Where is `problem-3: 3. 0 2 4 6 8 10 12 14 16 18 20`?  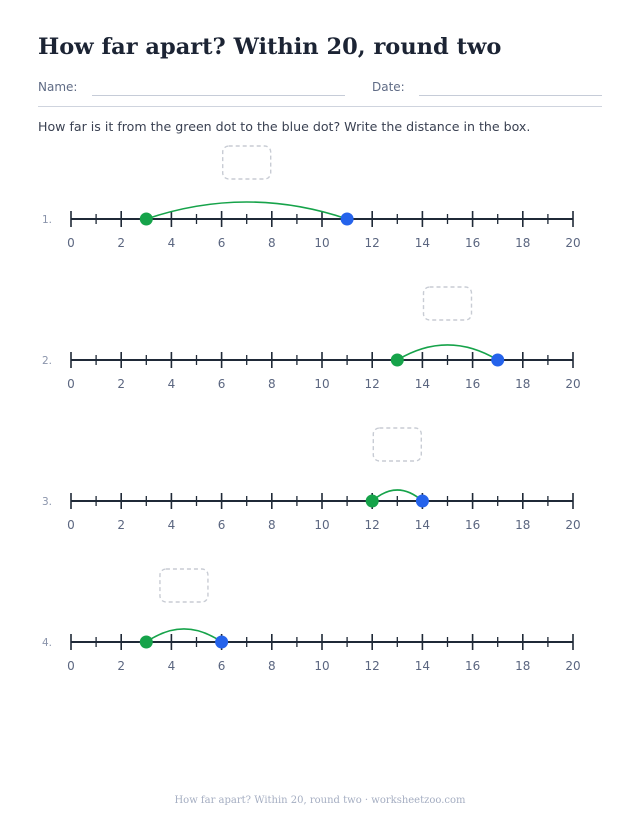 problem-3: 3. 0 2 4 6 8 10 12 14 16 18 20 is located at coordinates (311, 479).